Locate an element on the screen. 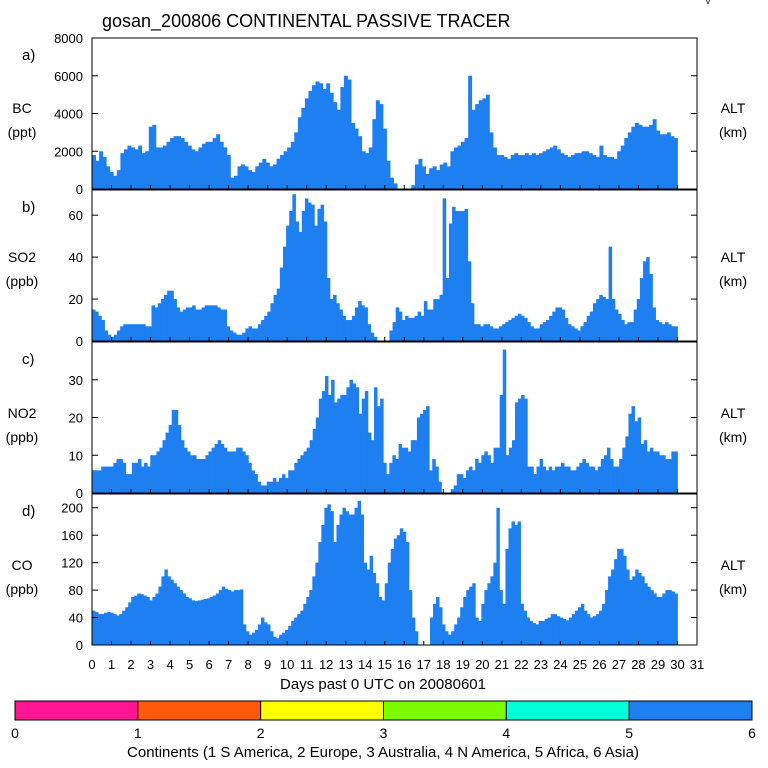 The width and height of the screenshot is (768, 768). corner-mark: V is located at coordinates (708, 3).